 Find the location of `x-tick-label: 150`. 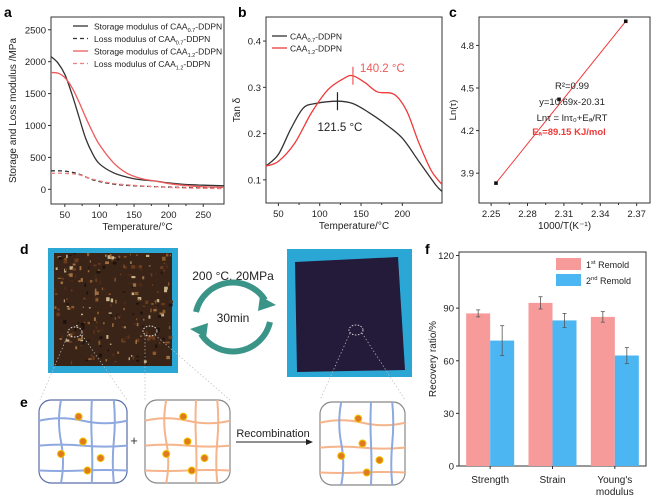

x-tick-label: 150 is located at coordinates (361, 214).